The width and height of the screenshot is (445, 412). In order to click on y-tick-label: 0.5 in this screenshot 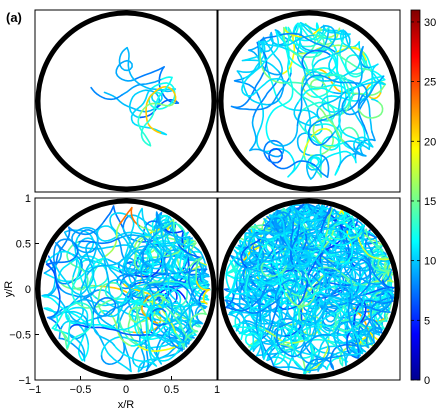, I will do `click(23, 245)`.